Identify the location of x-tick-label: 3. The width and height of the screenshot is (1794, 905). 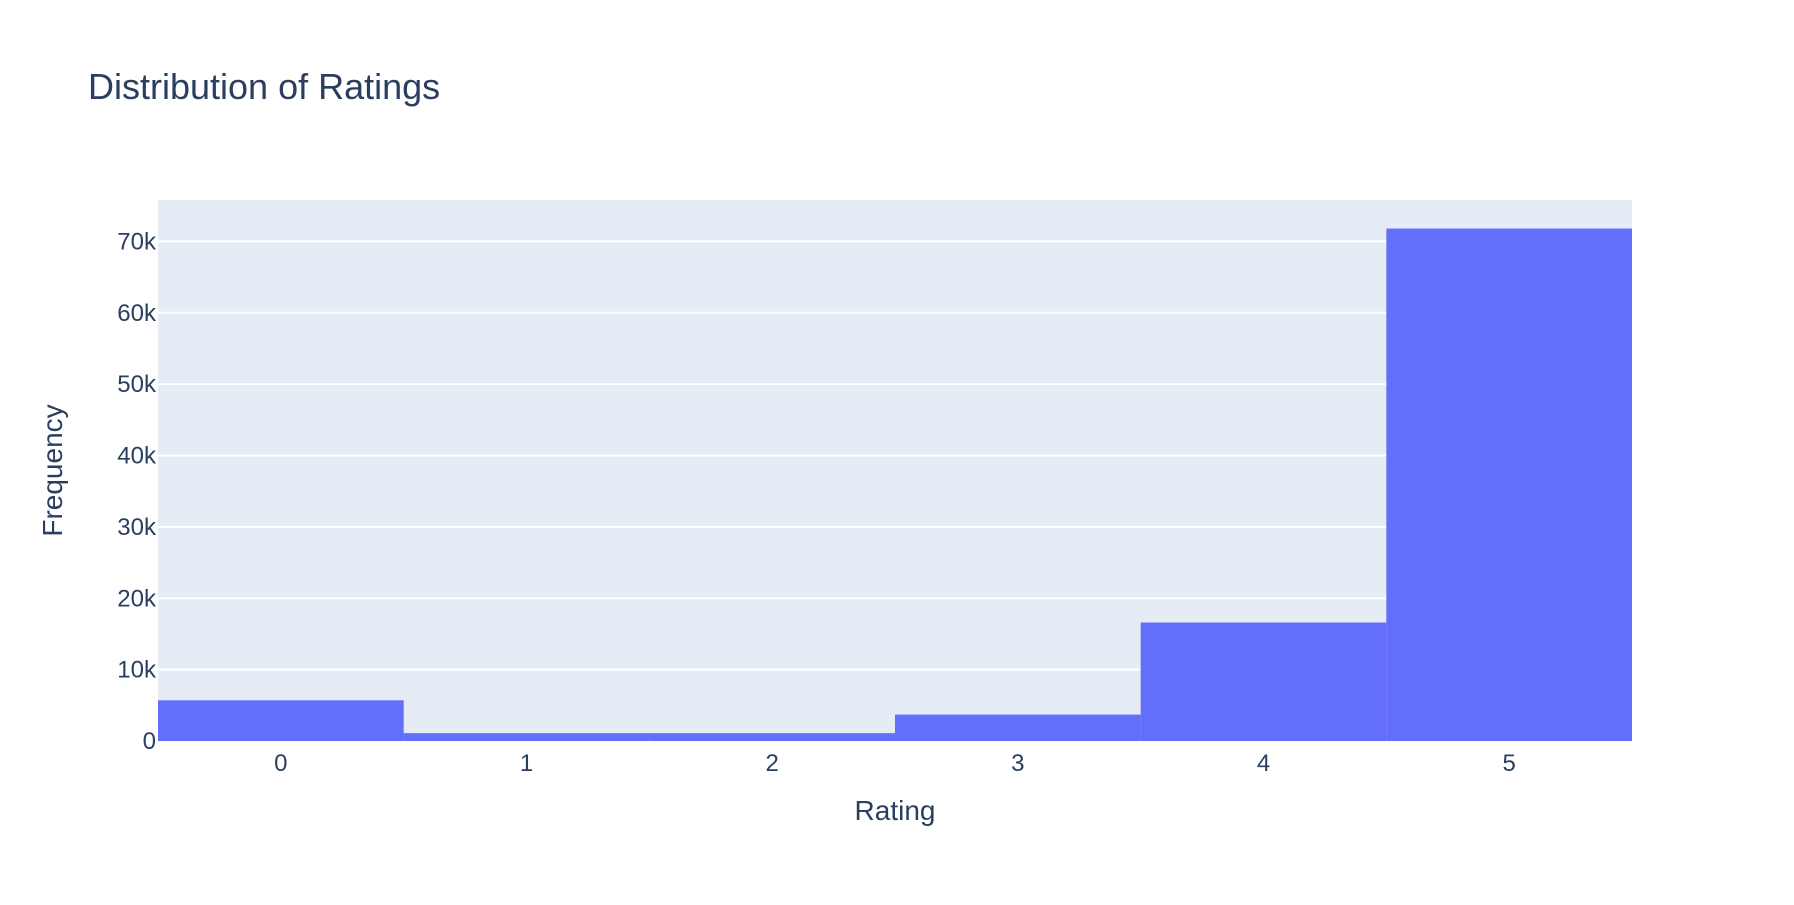
(1017, 763).